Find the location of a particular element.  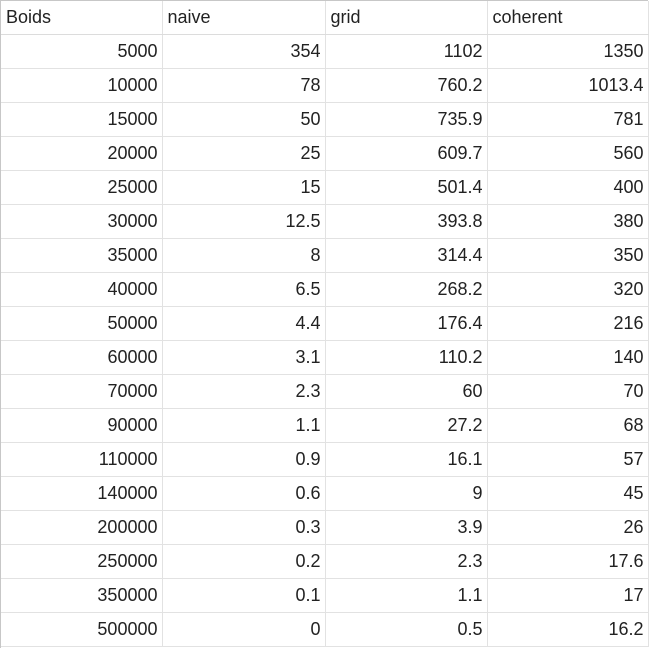

table-row: 20000 25 609.7 560 is located at coordinates (325, 153).